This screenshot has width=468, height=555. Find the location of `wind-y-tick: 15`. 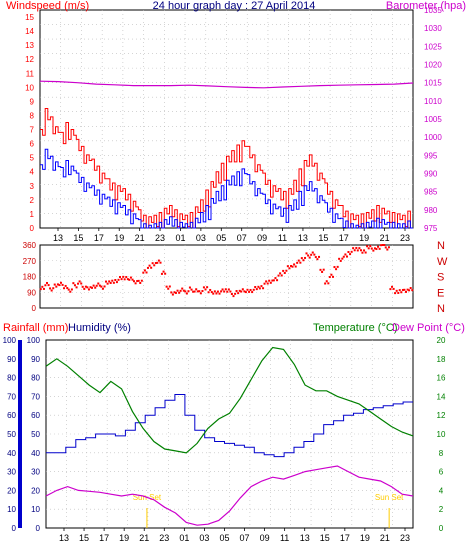

wind-y-tick: 15 is located at coordinates (29, 17).